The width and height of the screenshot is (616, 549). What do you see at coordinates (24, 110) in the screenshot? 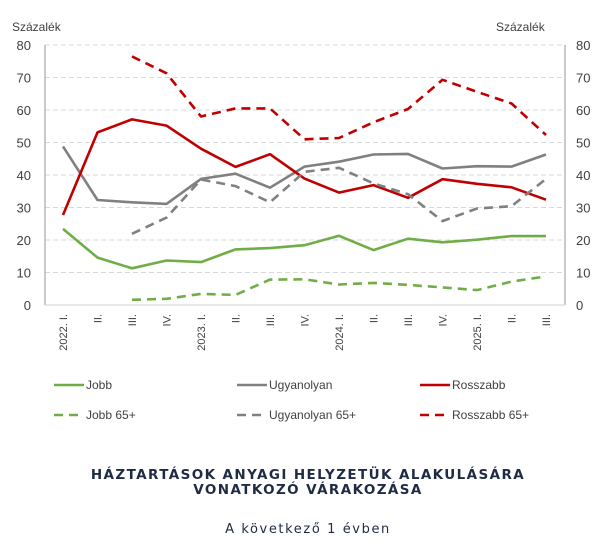
I see `y-tick-label-left: 60` at bounding box center [24, 110].